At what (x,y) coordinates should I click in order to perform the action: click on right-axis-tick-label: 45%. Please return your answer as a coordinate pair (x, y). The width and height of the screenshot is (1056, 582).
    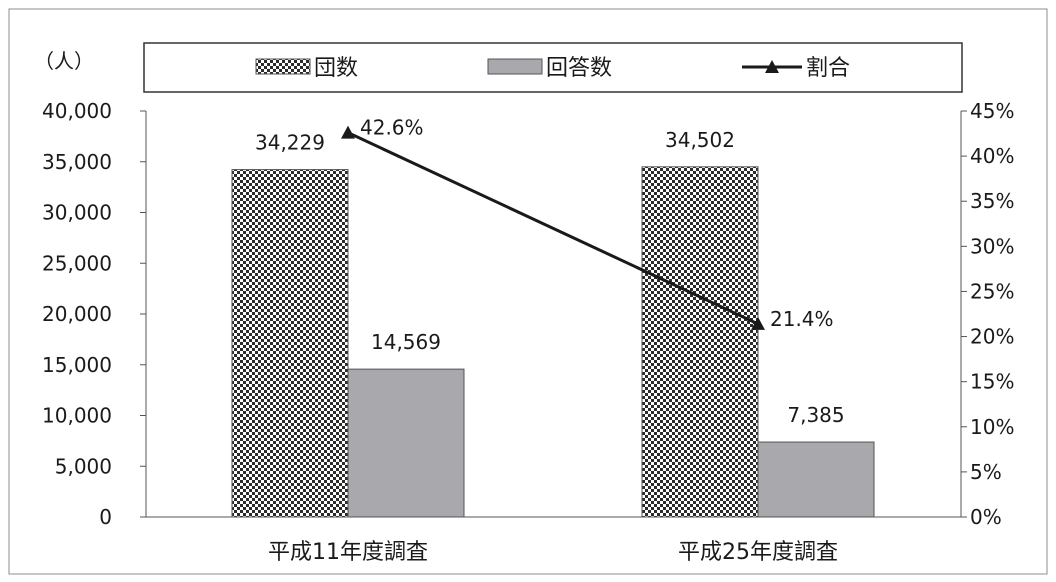
    Looking at the image, I should click on (992, 111).